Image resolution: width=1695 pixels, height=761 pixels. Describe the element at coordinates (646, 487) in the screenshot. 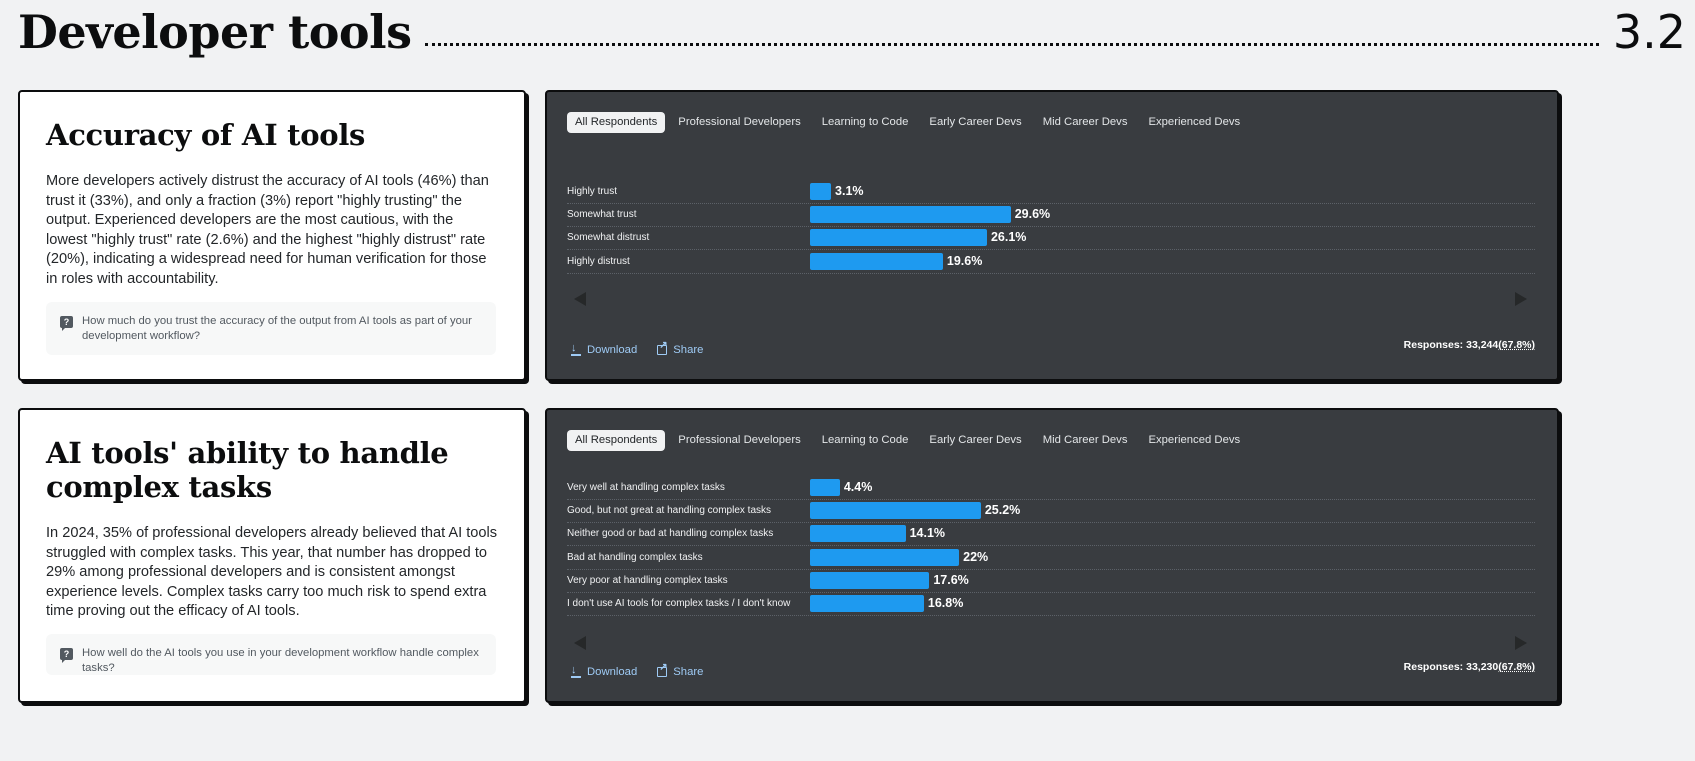

I see `bar-label: Very well at handling complex tasks` at that location.